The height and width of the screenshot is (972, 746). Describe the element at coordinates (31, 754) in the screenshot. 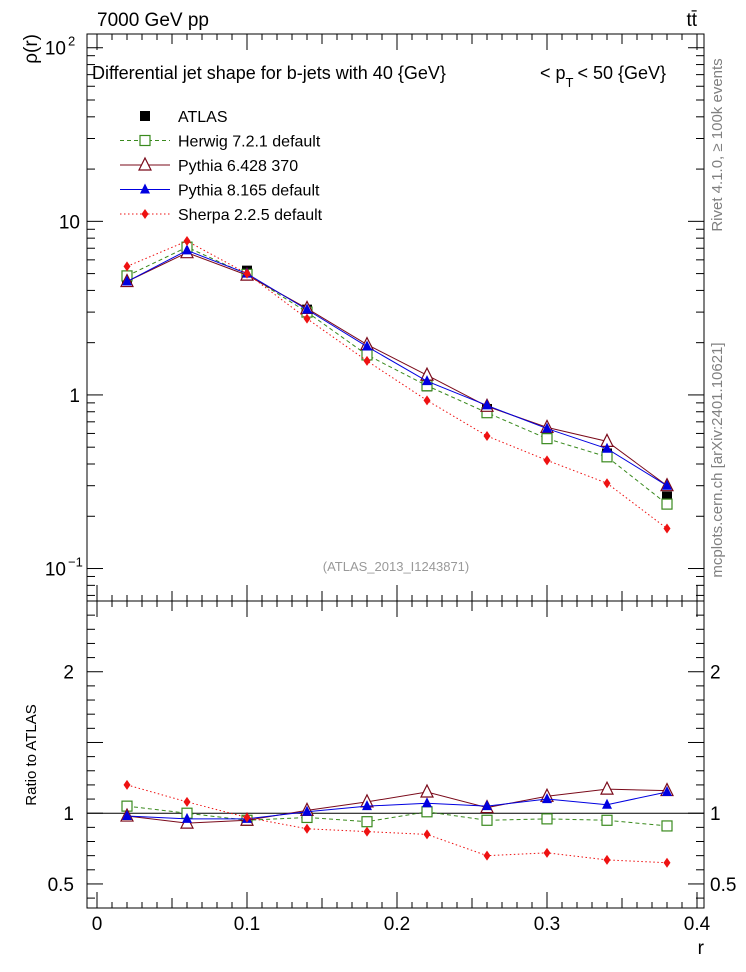

I see `ratio-y-label: Ratio to ATLAS` at that location.